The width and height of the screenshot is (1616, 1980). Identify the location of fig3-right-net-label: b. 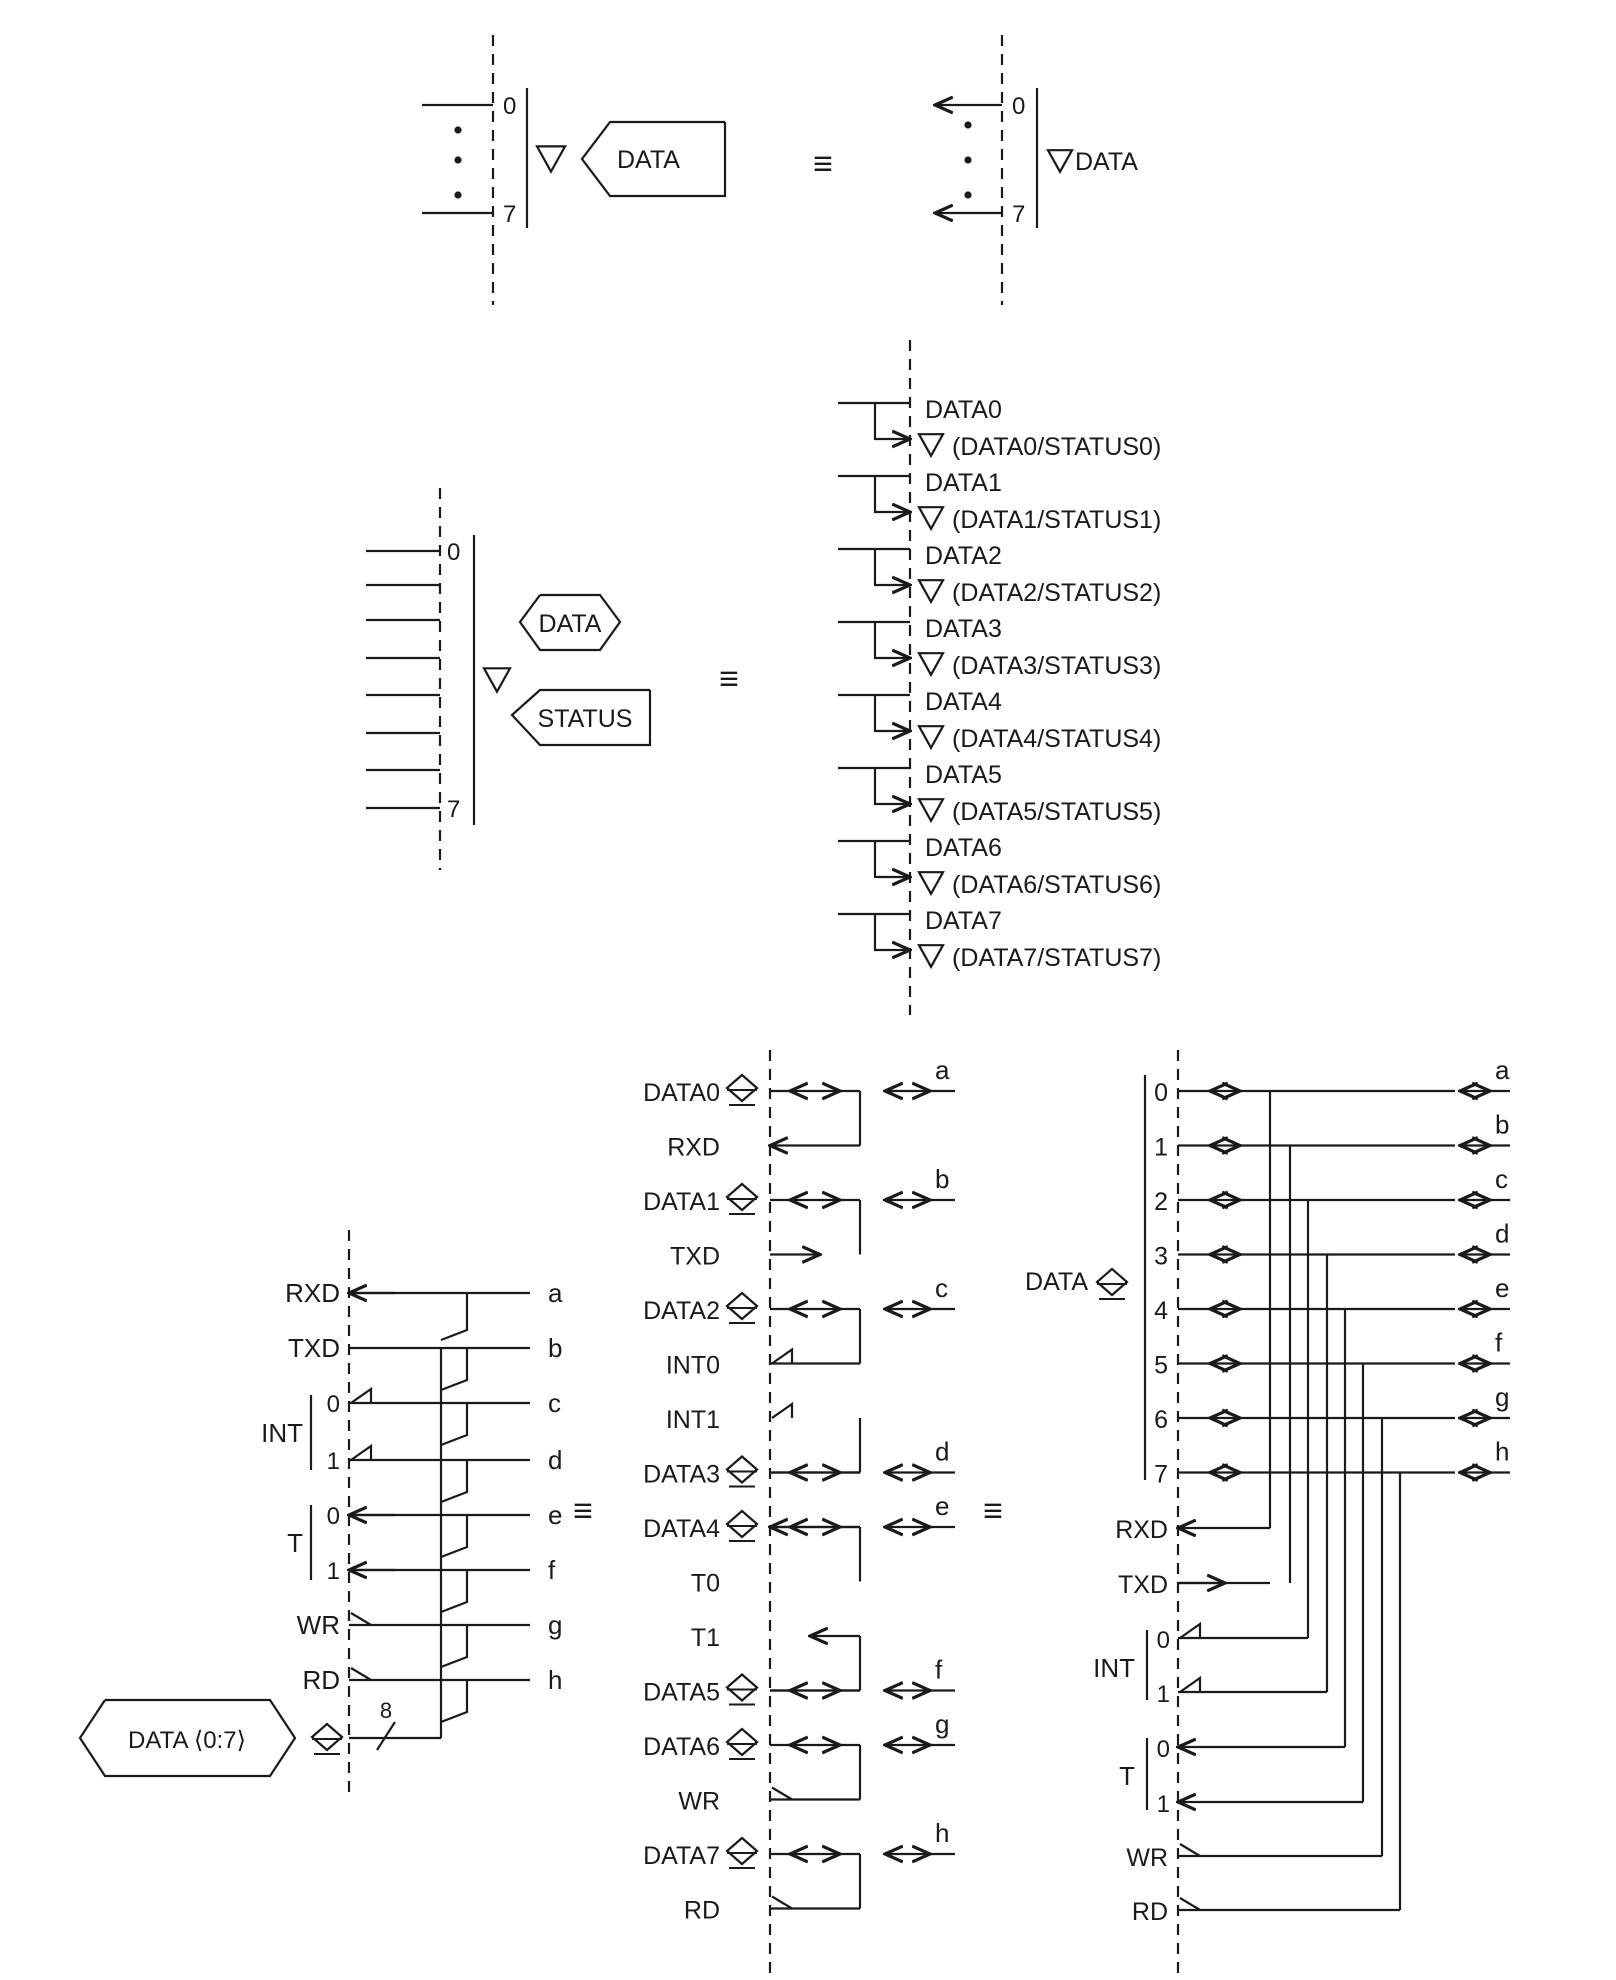
(1502, 1125).